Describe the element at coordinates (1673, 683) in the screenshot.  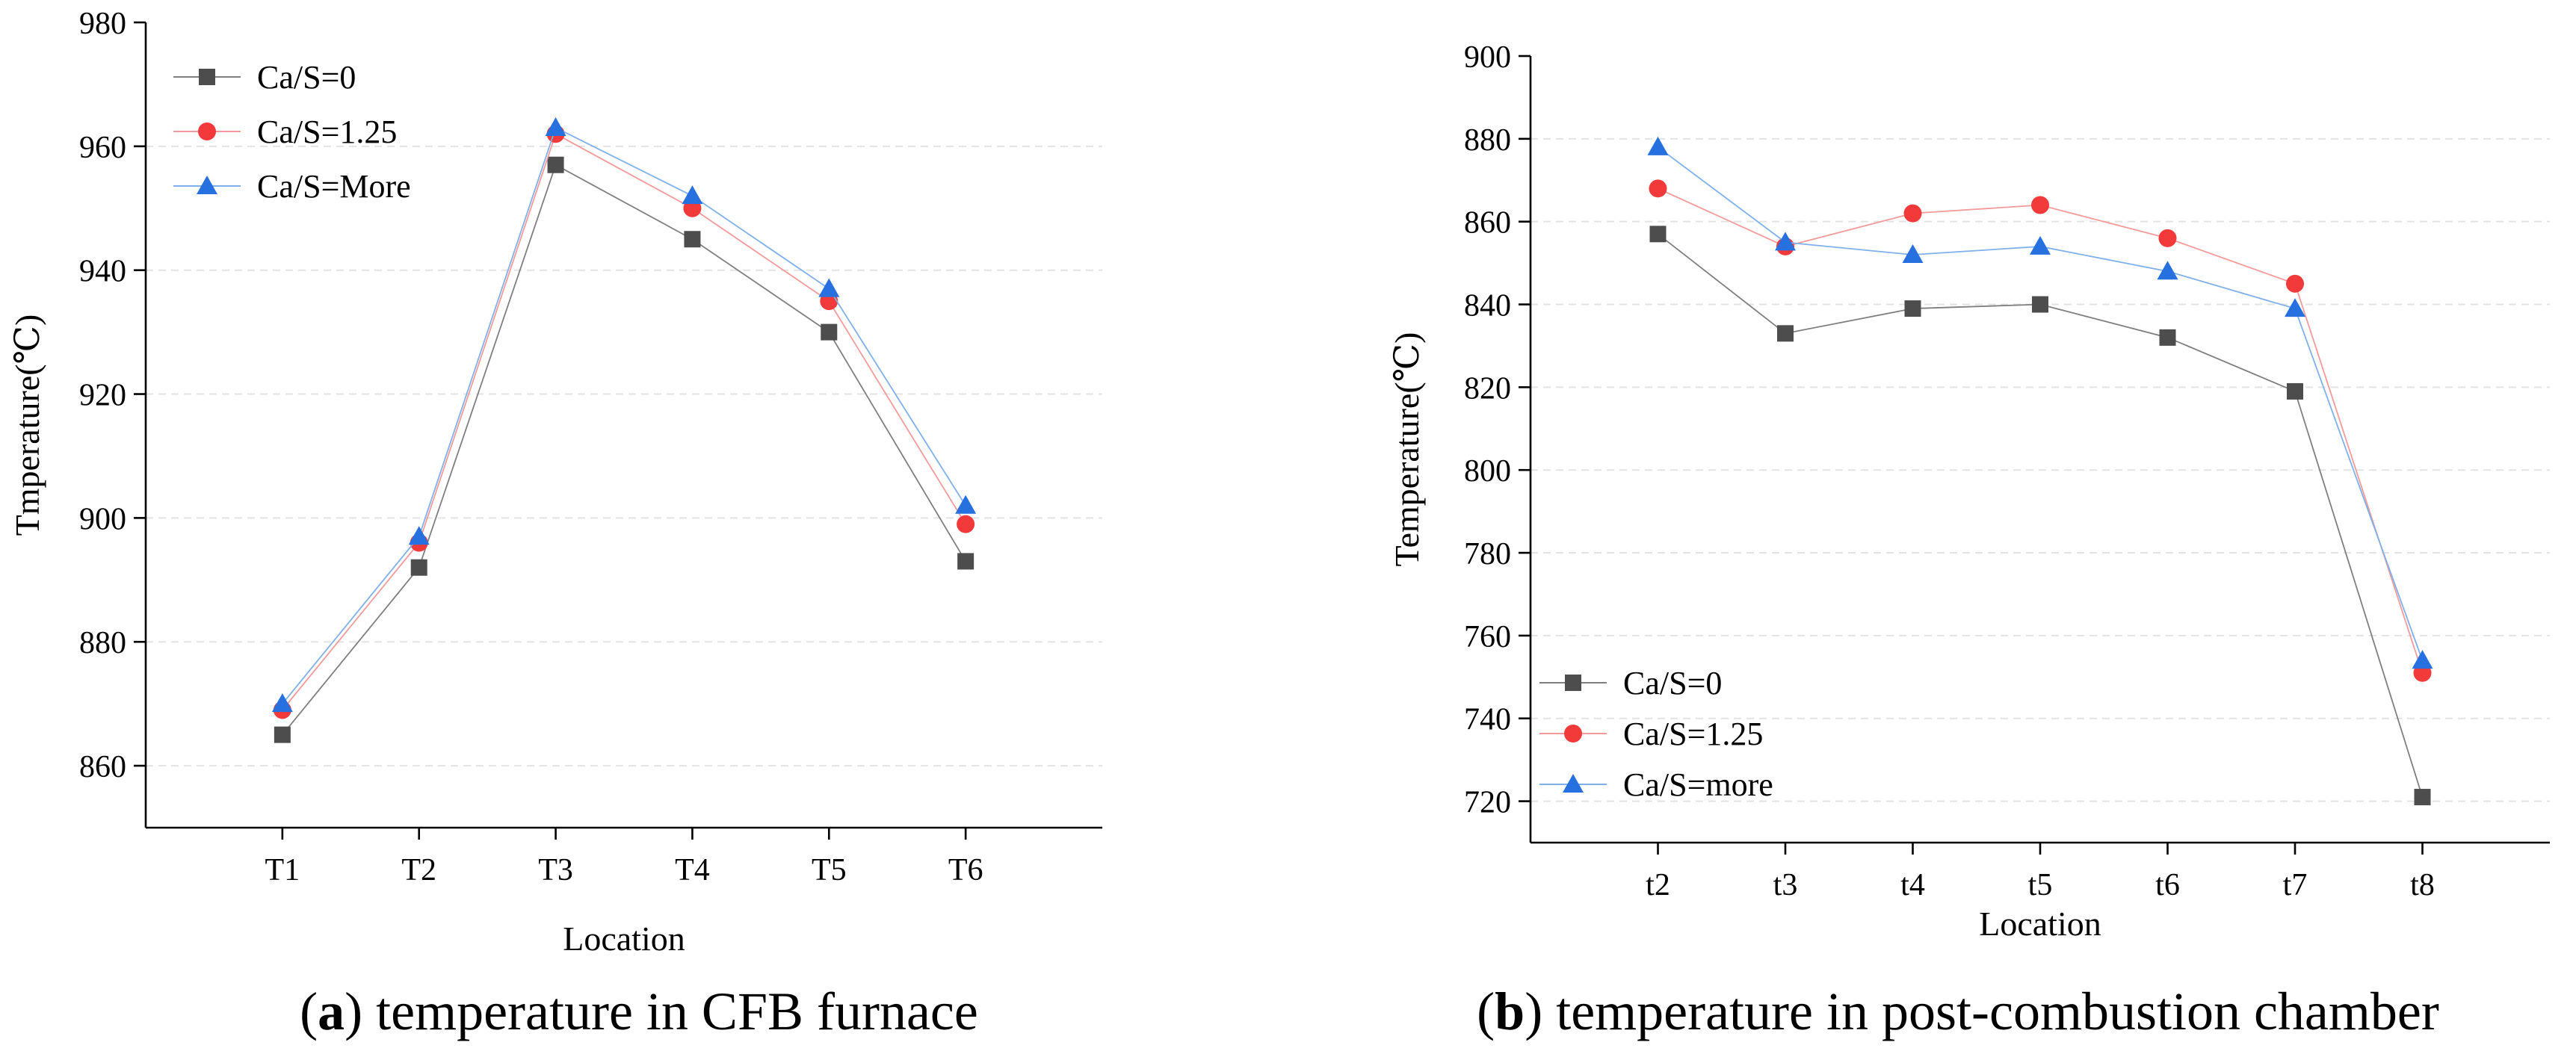
I see `chart-b-legend-label: Ca/S=0` at that location.